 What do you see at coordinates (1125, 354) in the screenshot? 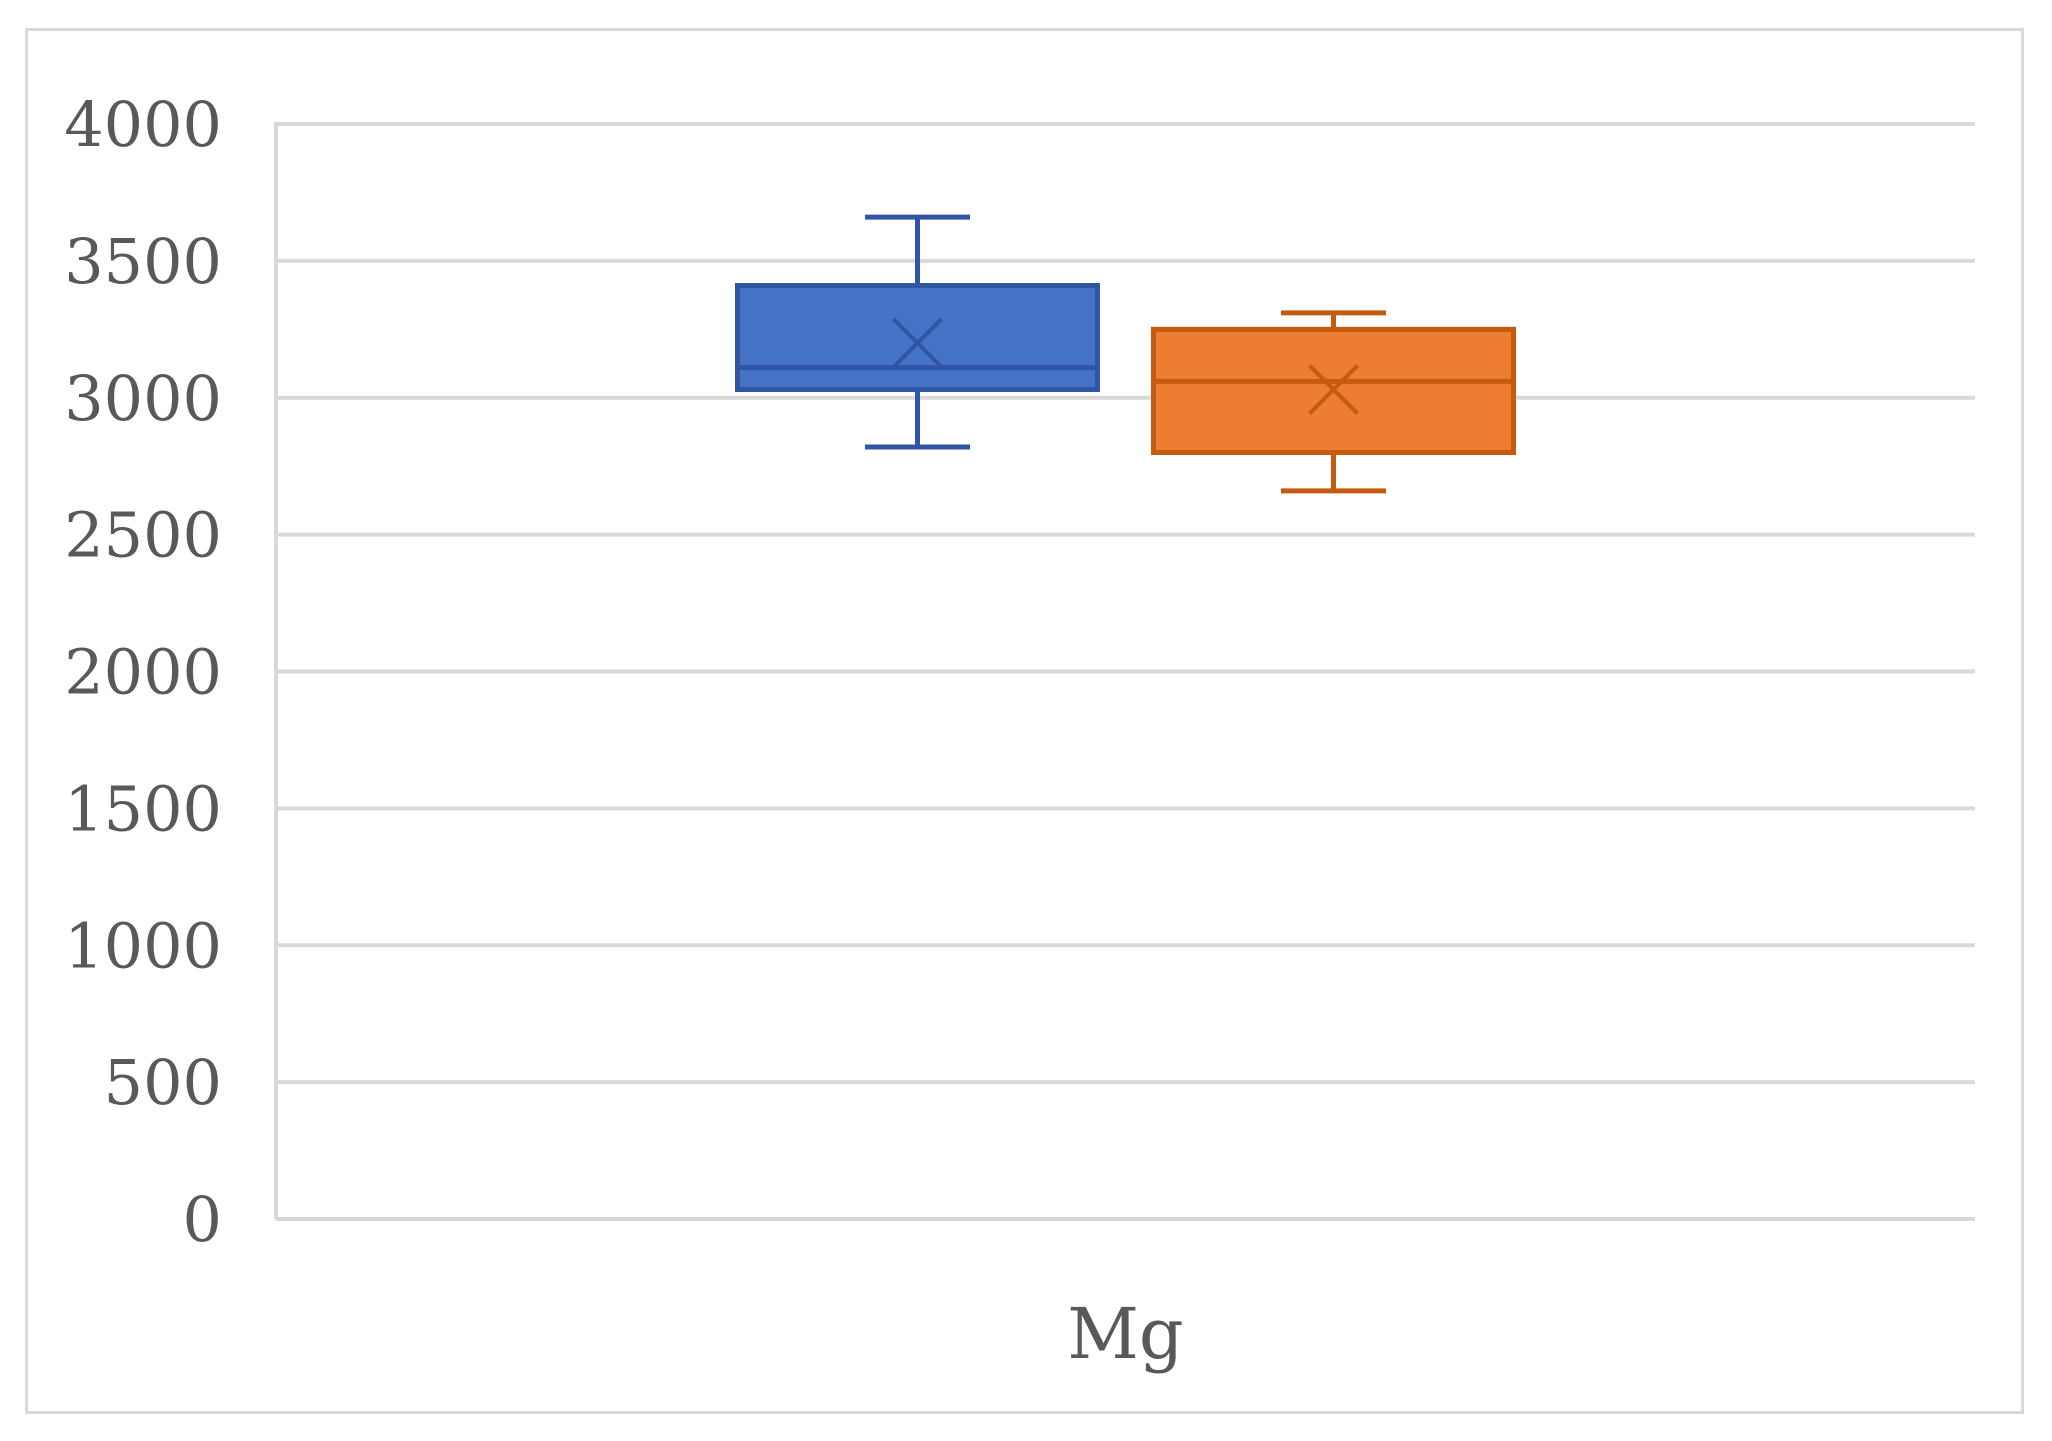
I see `box-series` at bounding box center [1125, 354].